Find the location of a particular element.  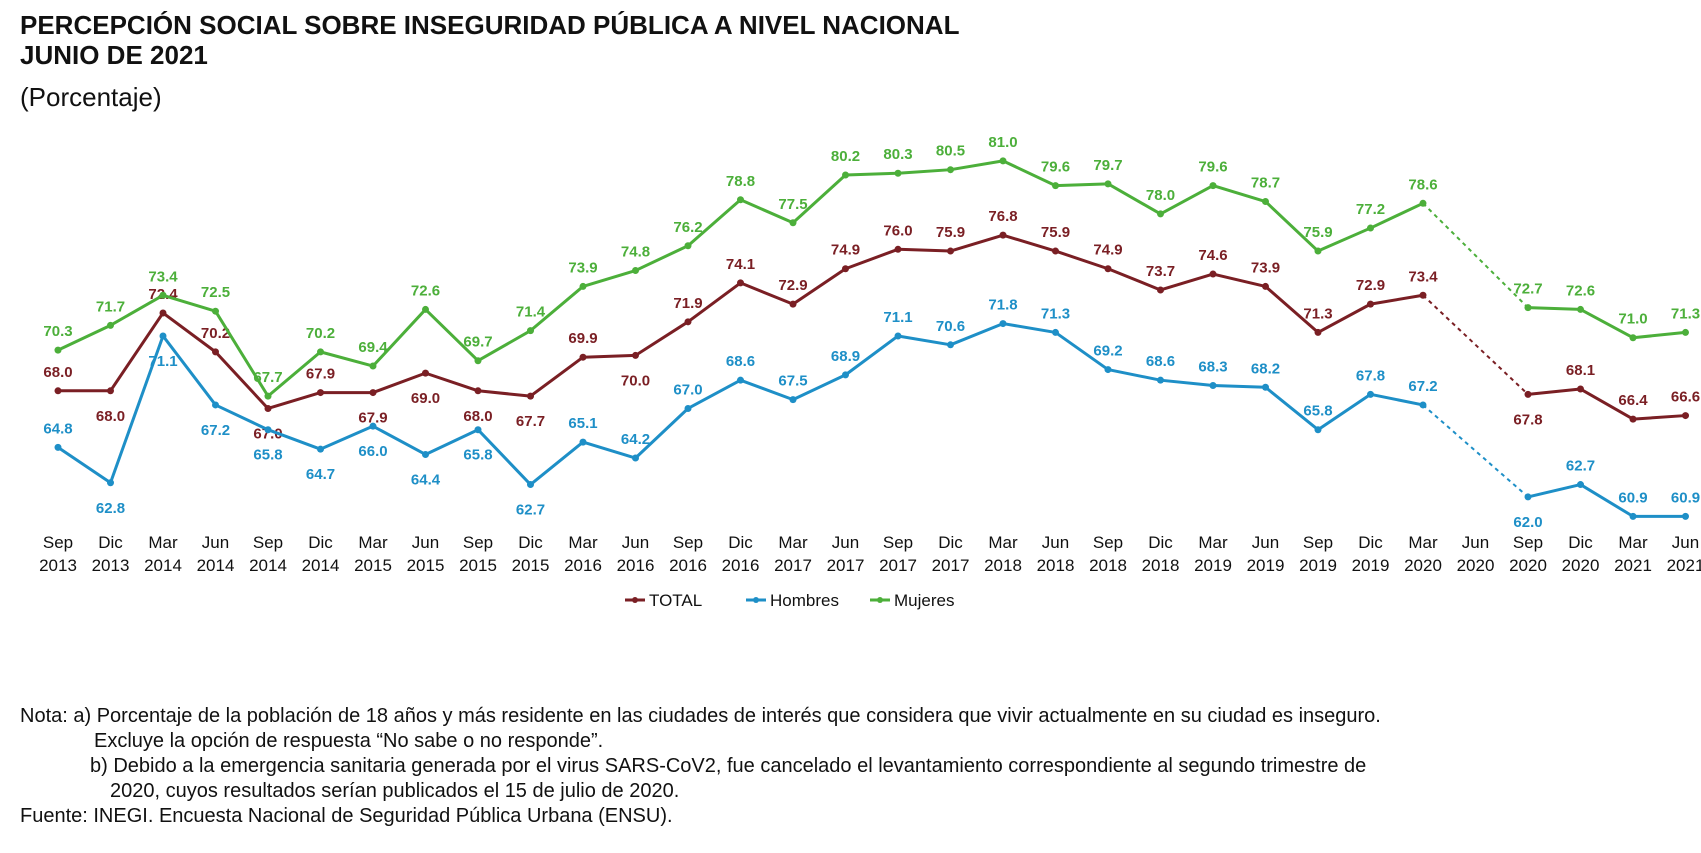

data-label: 74.1 is located at coordinates (740, 264).